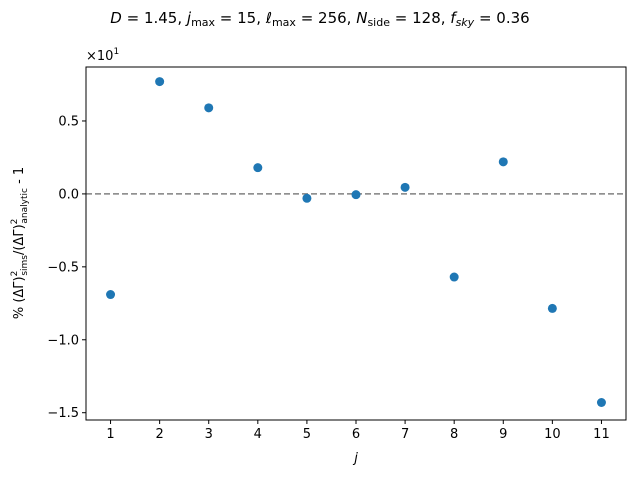  Describe the element at coordinates (465, 22) in the screenshot. I see `title-f-subscript: sky` at that location.